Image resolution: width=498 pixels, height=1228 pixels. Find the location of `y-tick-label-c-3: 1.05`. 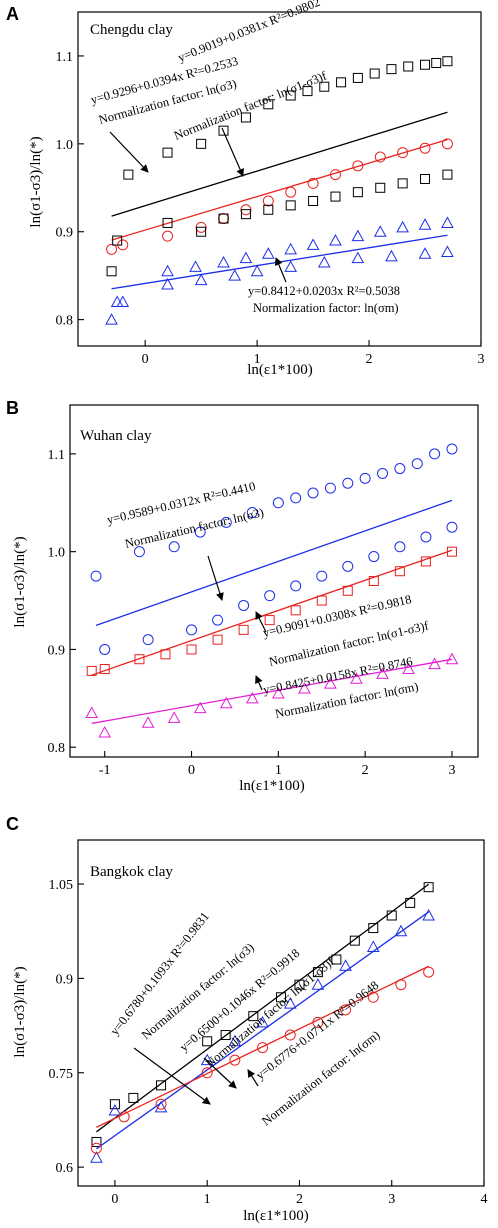

y-tick-label-c-3: 1.05 is located at coordinates (61, 885).